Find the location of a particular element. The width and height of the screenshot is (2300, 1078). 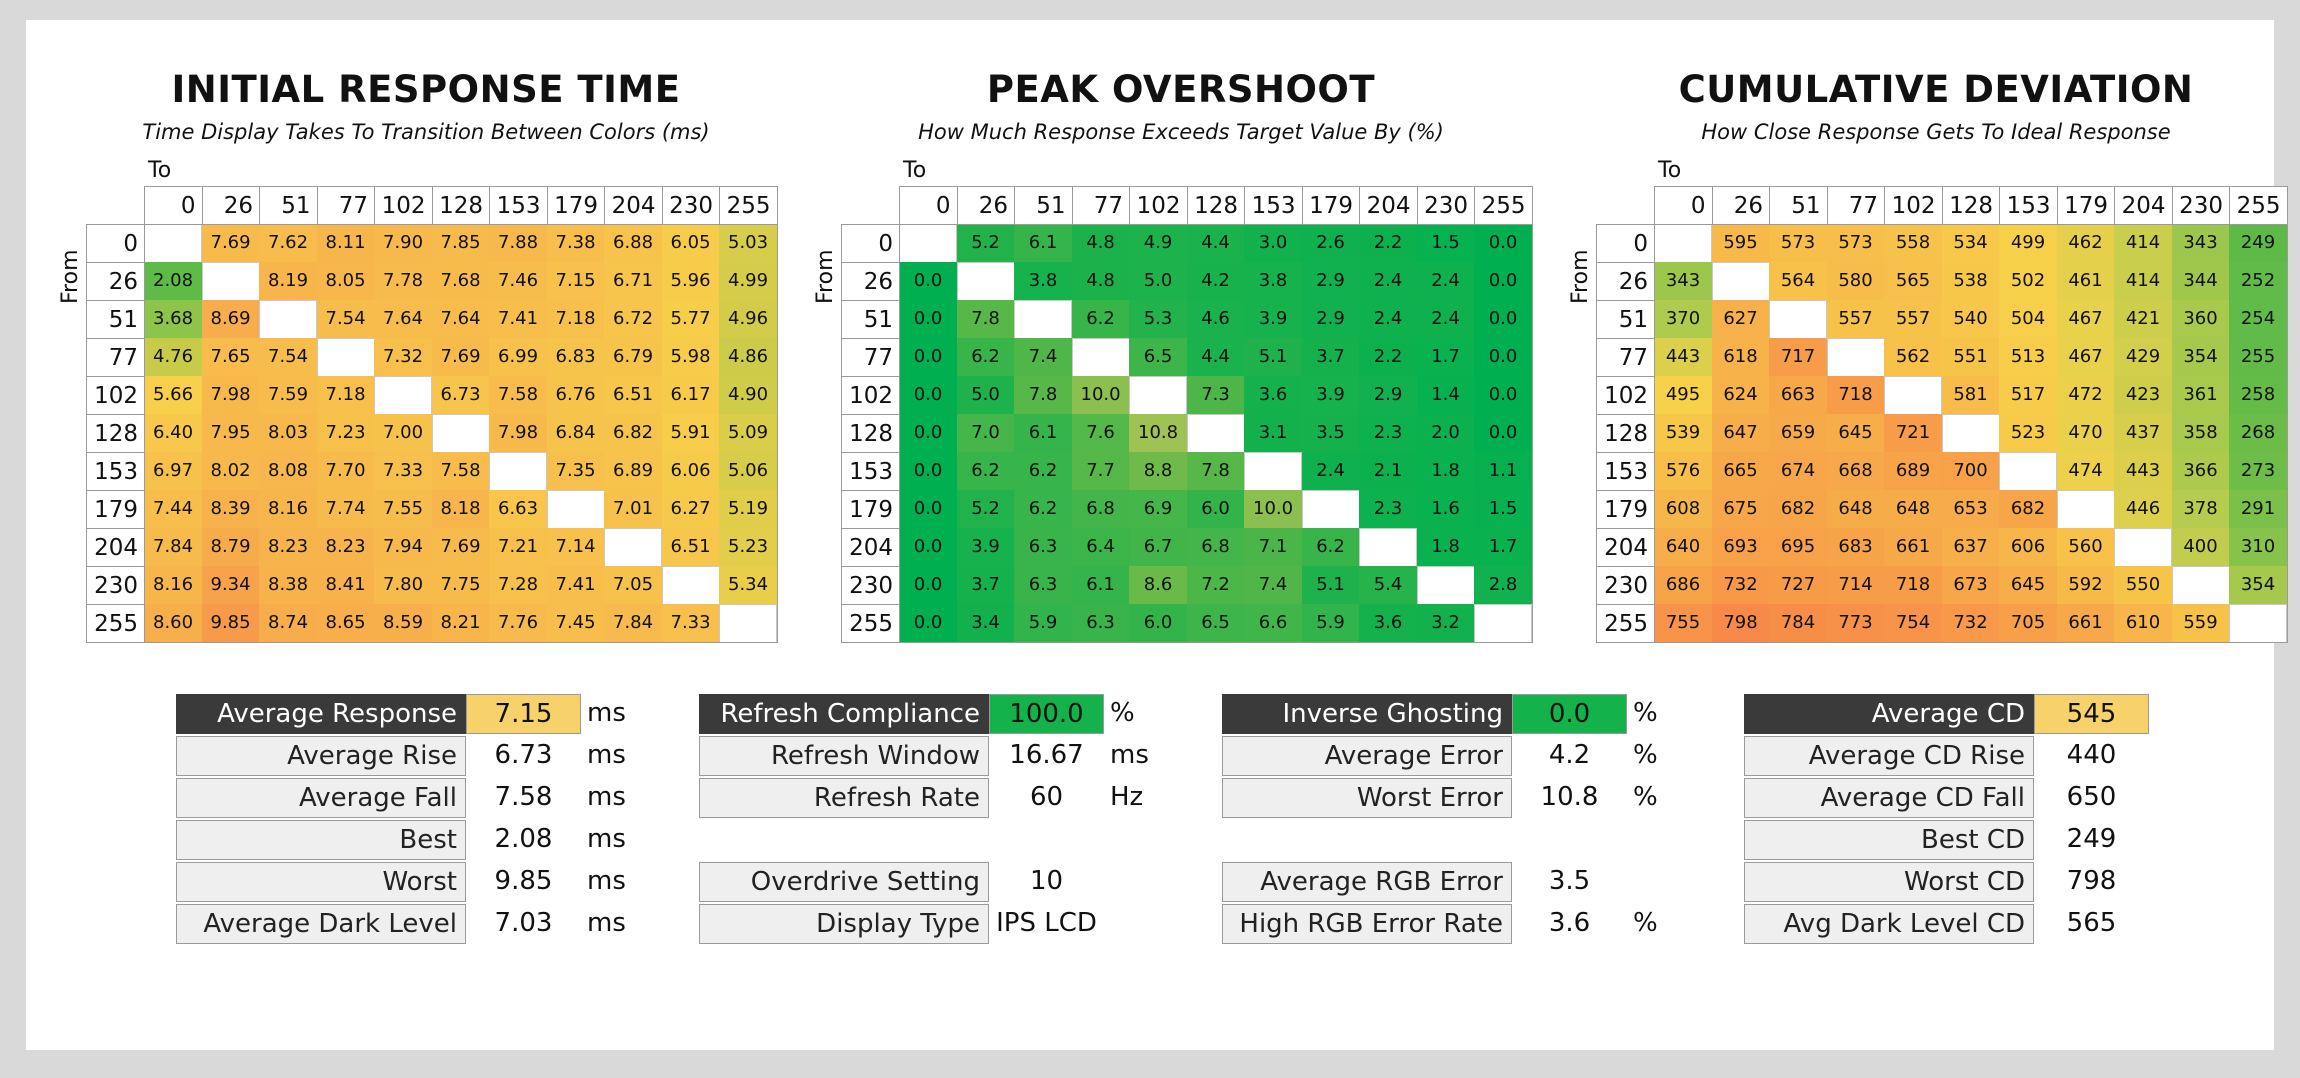

panel-title: INITIAL RESPONSE TIME is located at coordinates (426, 89).